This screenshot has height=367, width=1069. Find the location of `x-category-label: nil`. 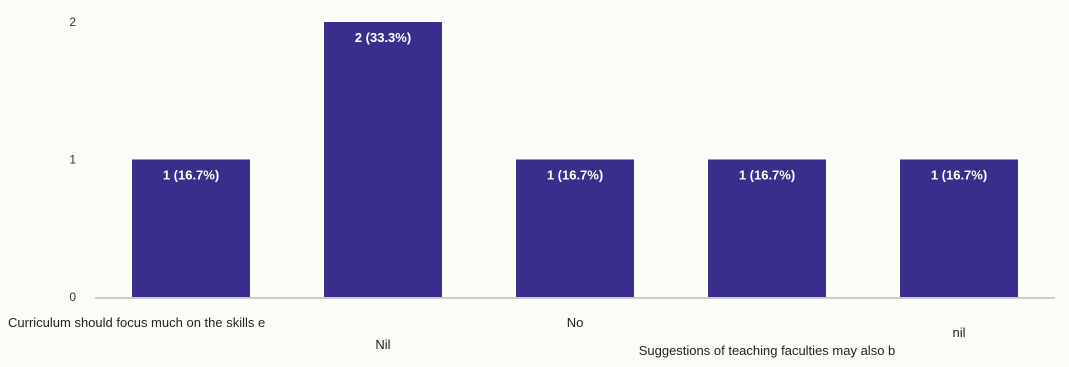

x-category-label: nil is located at coordinates (958, 332).